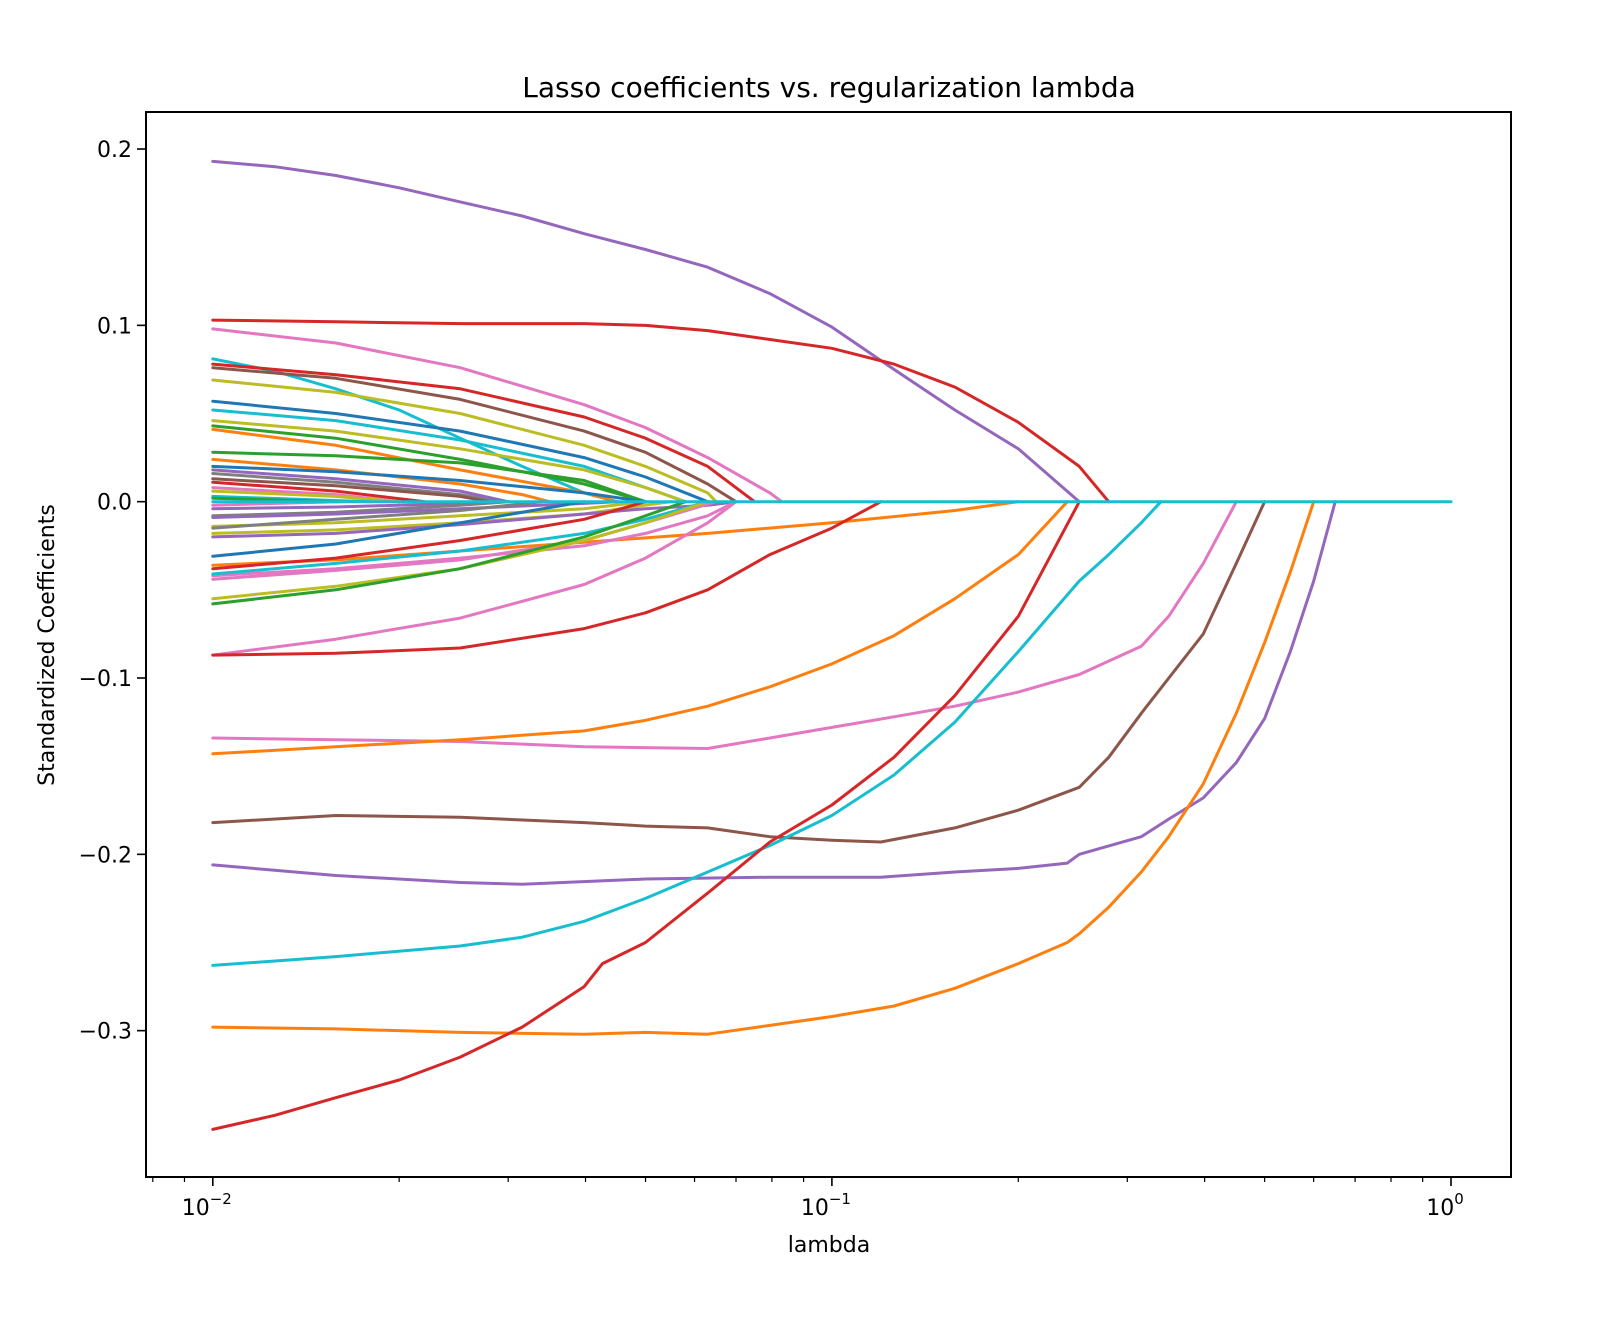 This screenshot has height=1334, width=1606. I want to click on y-tick-label: 0.2, so click(114, 150).